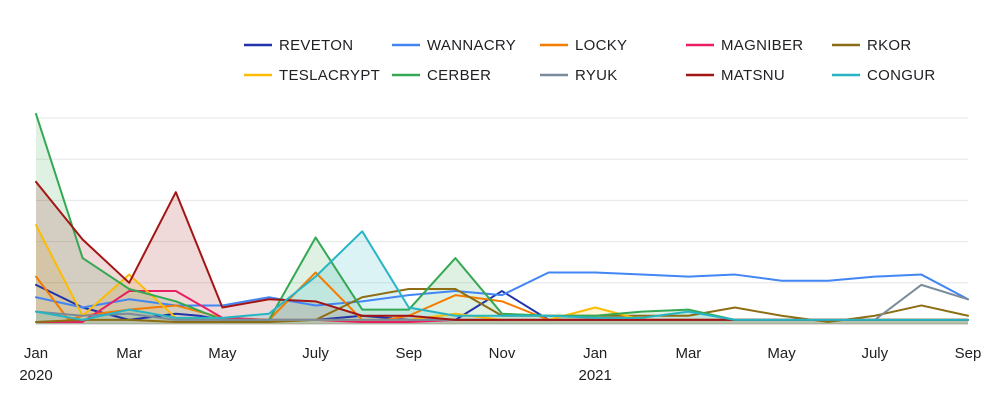  Describe the element at coordinates (459, 75) in the screenshot. I see `legend-label: CERBER` at that location.